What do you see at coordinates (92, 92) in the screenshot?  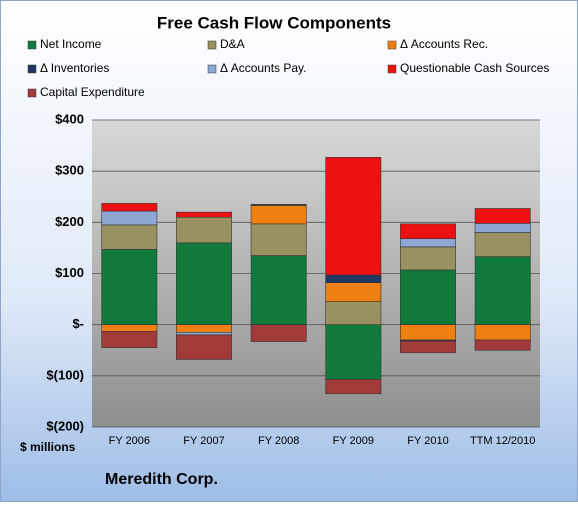 I see `legend-label: Capital Expenditure` at bounding box center [92, 92].